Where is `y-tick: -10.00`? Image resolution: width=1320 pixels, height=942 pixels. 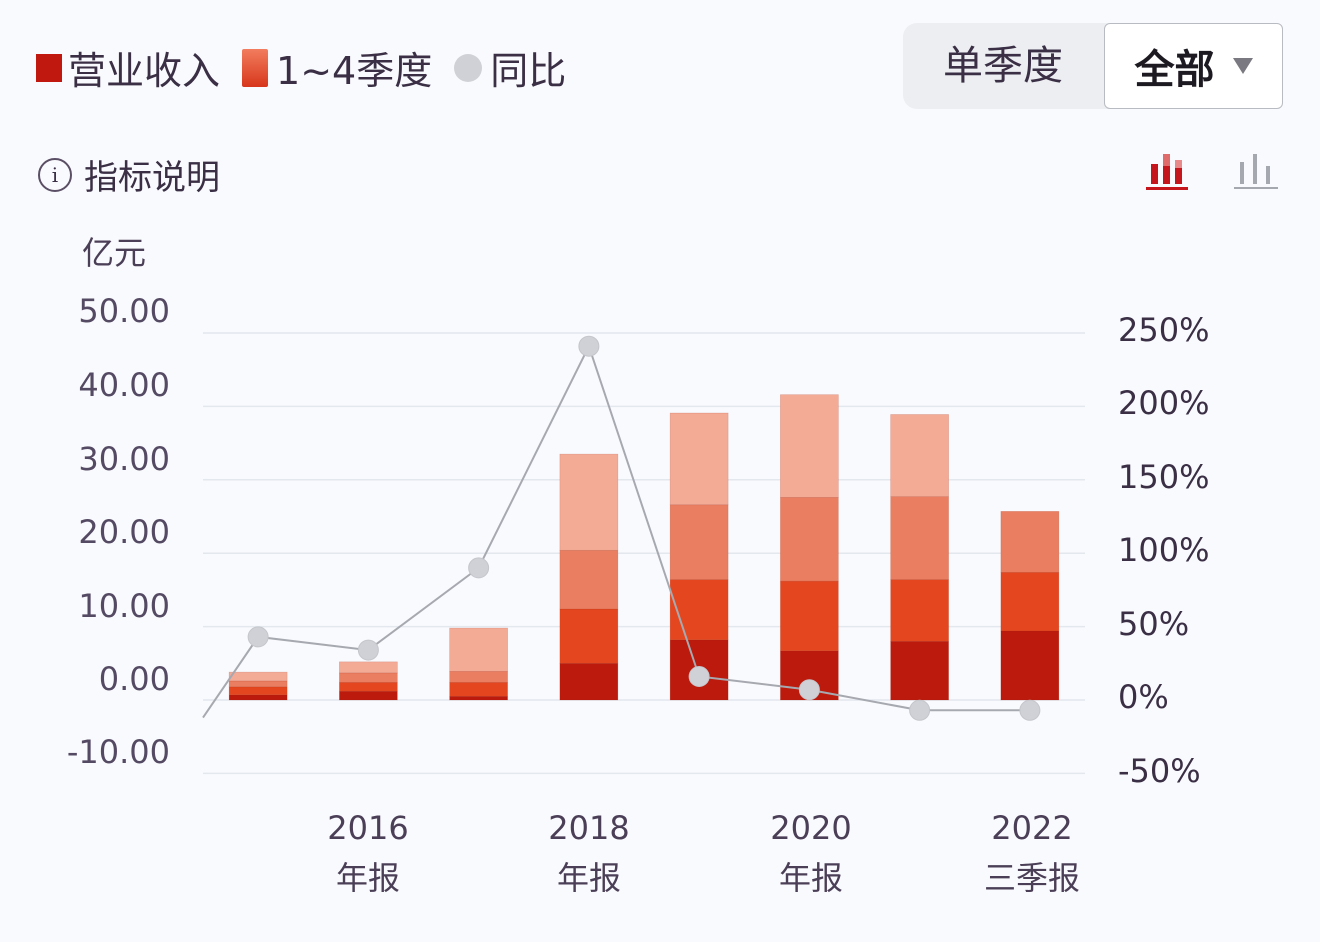 y-tick: -10.00 is located at coordinates (118, 752).